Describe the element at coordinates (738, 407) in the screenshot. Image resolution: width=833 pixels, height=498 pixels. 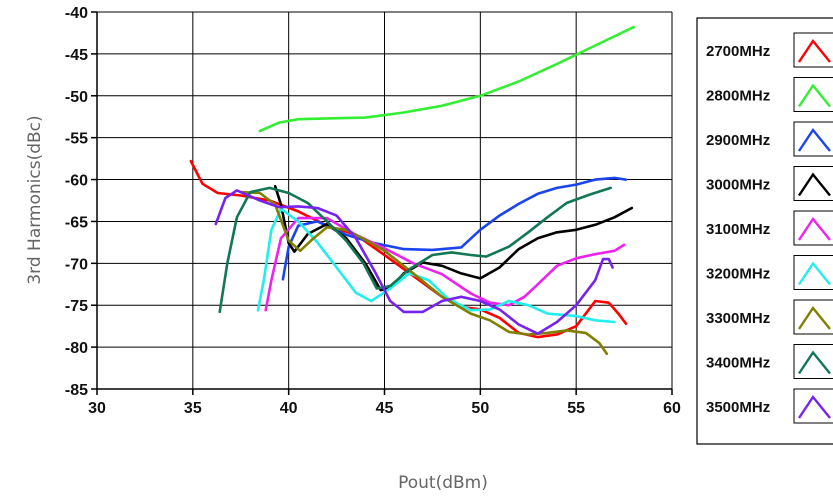
I see `legend-label-3500MHz: 3500MHz` at that location.